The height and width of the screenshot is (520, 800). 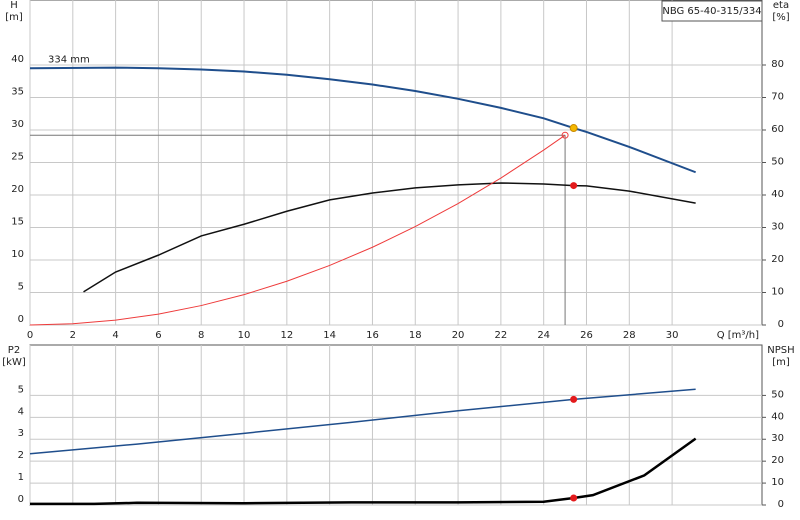 What do you see at coordinates (781, 362) in the screenshot?
I see `y2-axis-label: [m]` at bounding box center [781, 362].